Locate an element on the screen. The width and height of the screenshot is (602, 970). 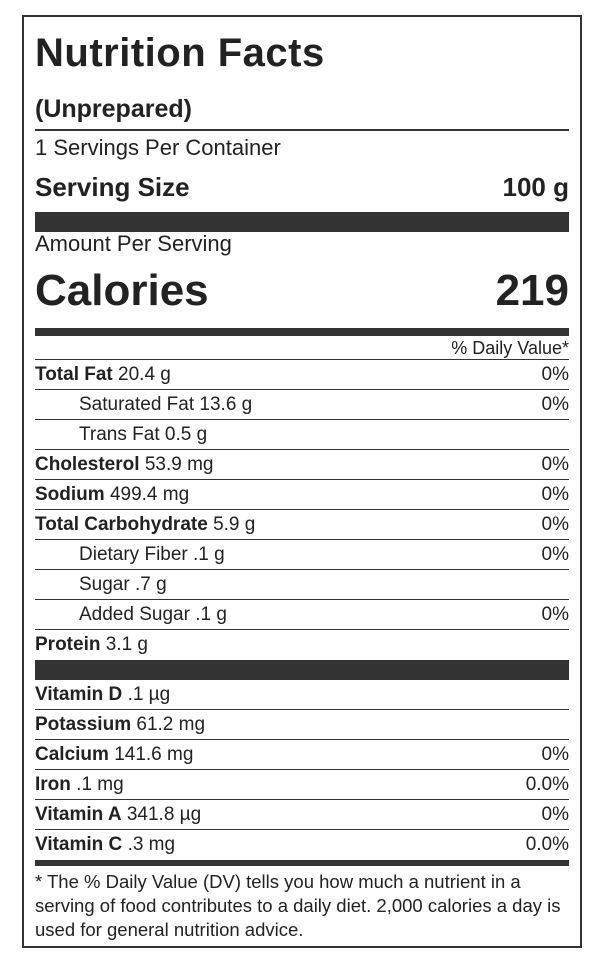
nutrient-row: Vitamin C .3 mg 0.0% is located at coordinates (302, 845).